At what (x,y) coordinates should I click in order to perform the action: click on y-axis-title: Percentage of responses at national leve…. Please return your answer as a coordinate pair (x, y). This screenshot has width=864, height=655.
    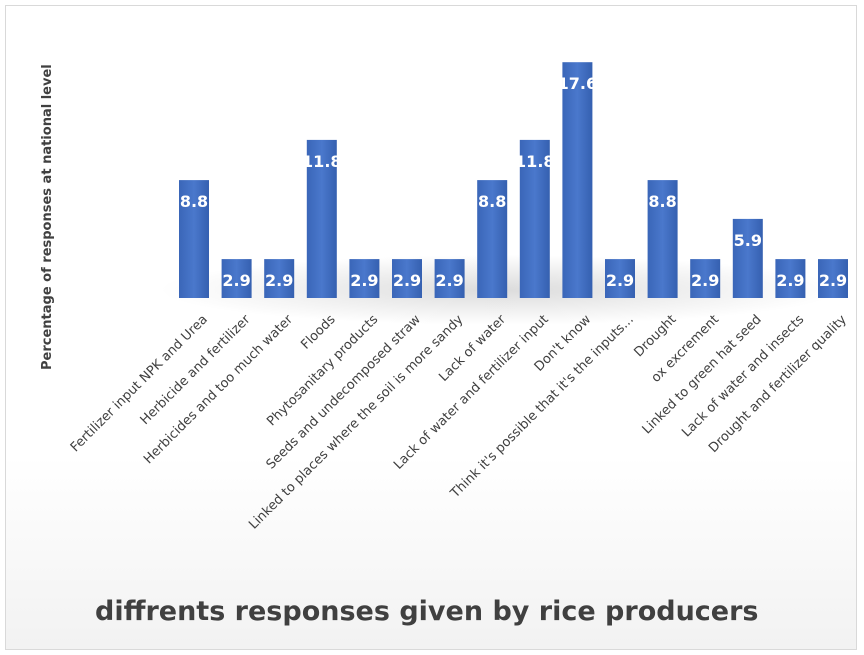
    Looking at the image, I should click on (47, 217).